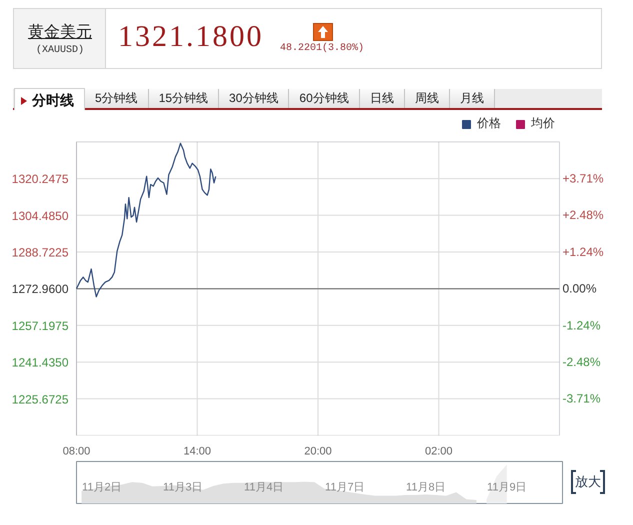  I want to click on y-tick-label: 1272.9600, so click(40, 289).